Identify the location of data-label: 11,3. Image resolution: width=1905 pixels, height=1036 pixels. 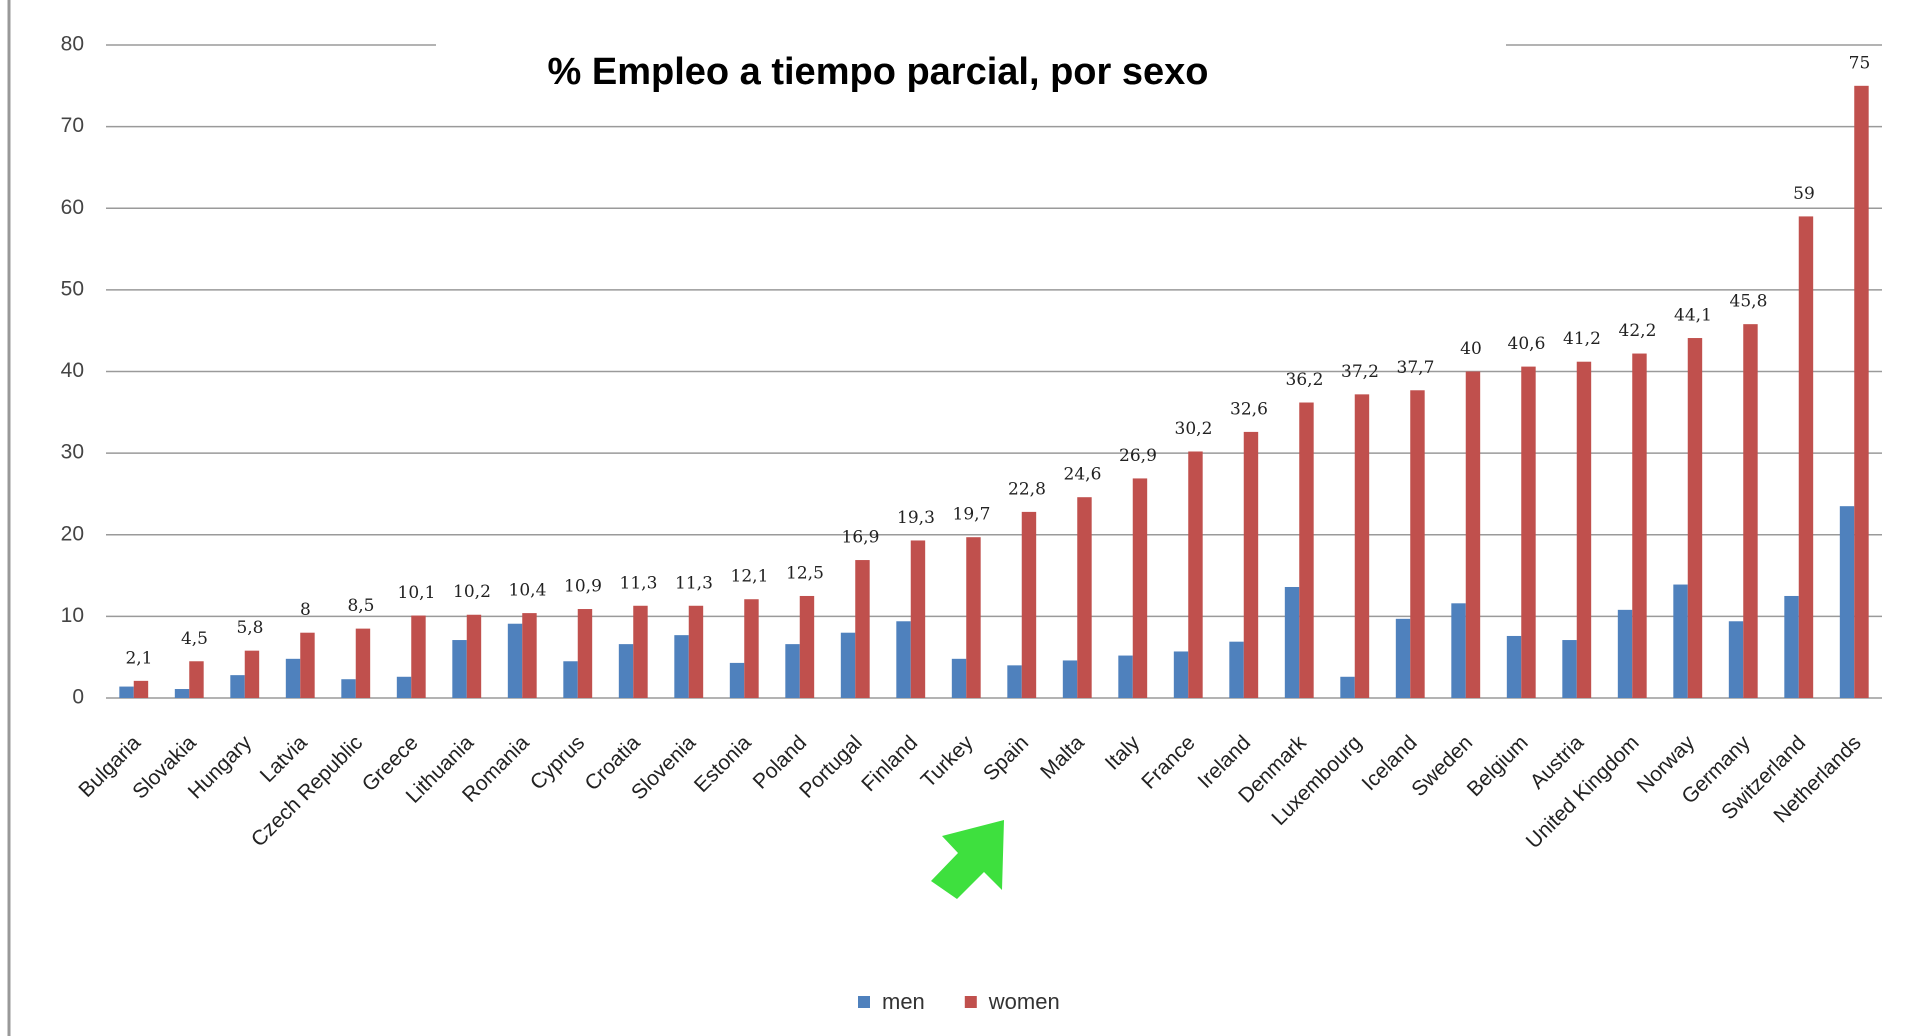
(639, 583).